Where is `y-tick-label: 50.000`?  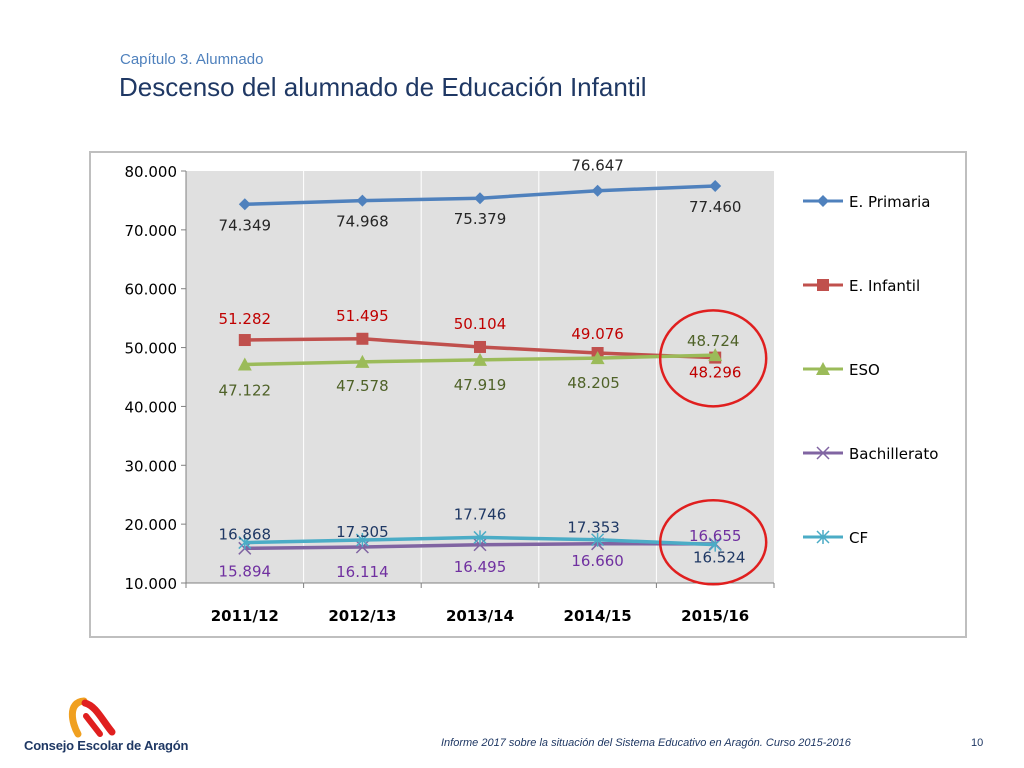
y-tick-label: 50.000 is located at coordinates (151, 349).